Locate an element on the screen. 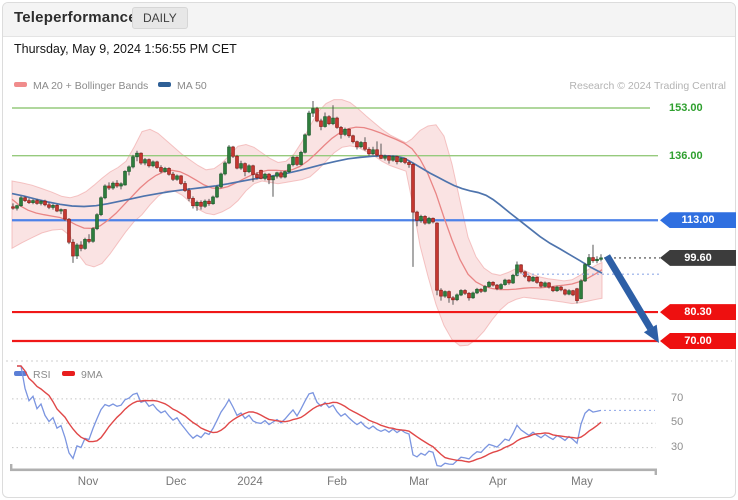 The height and width of the screenshot is (500, 738). legend-ma20-bollinger: MA 20 + Bollinger Bands is located at coordinates (81, 86).